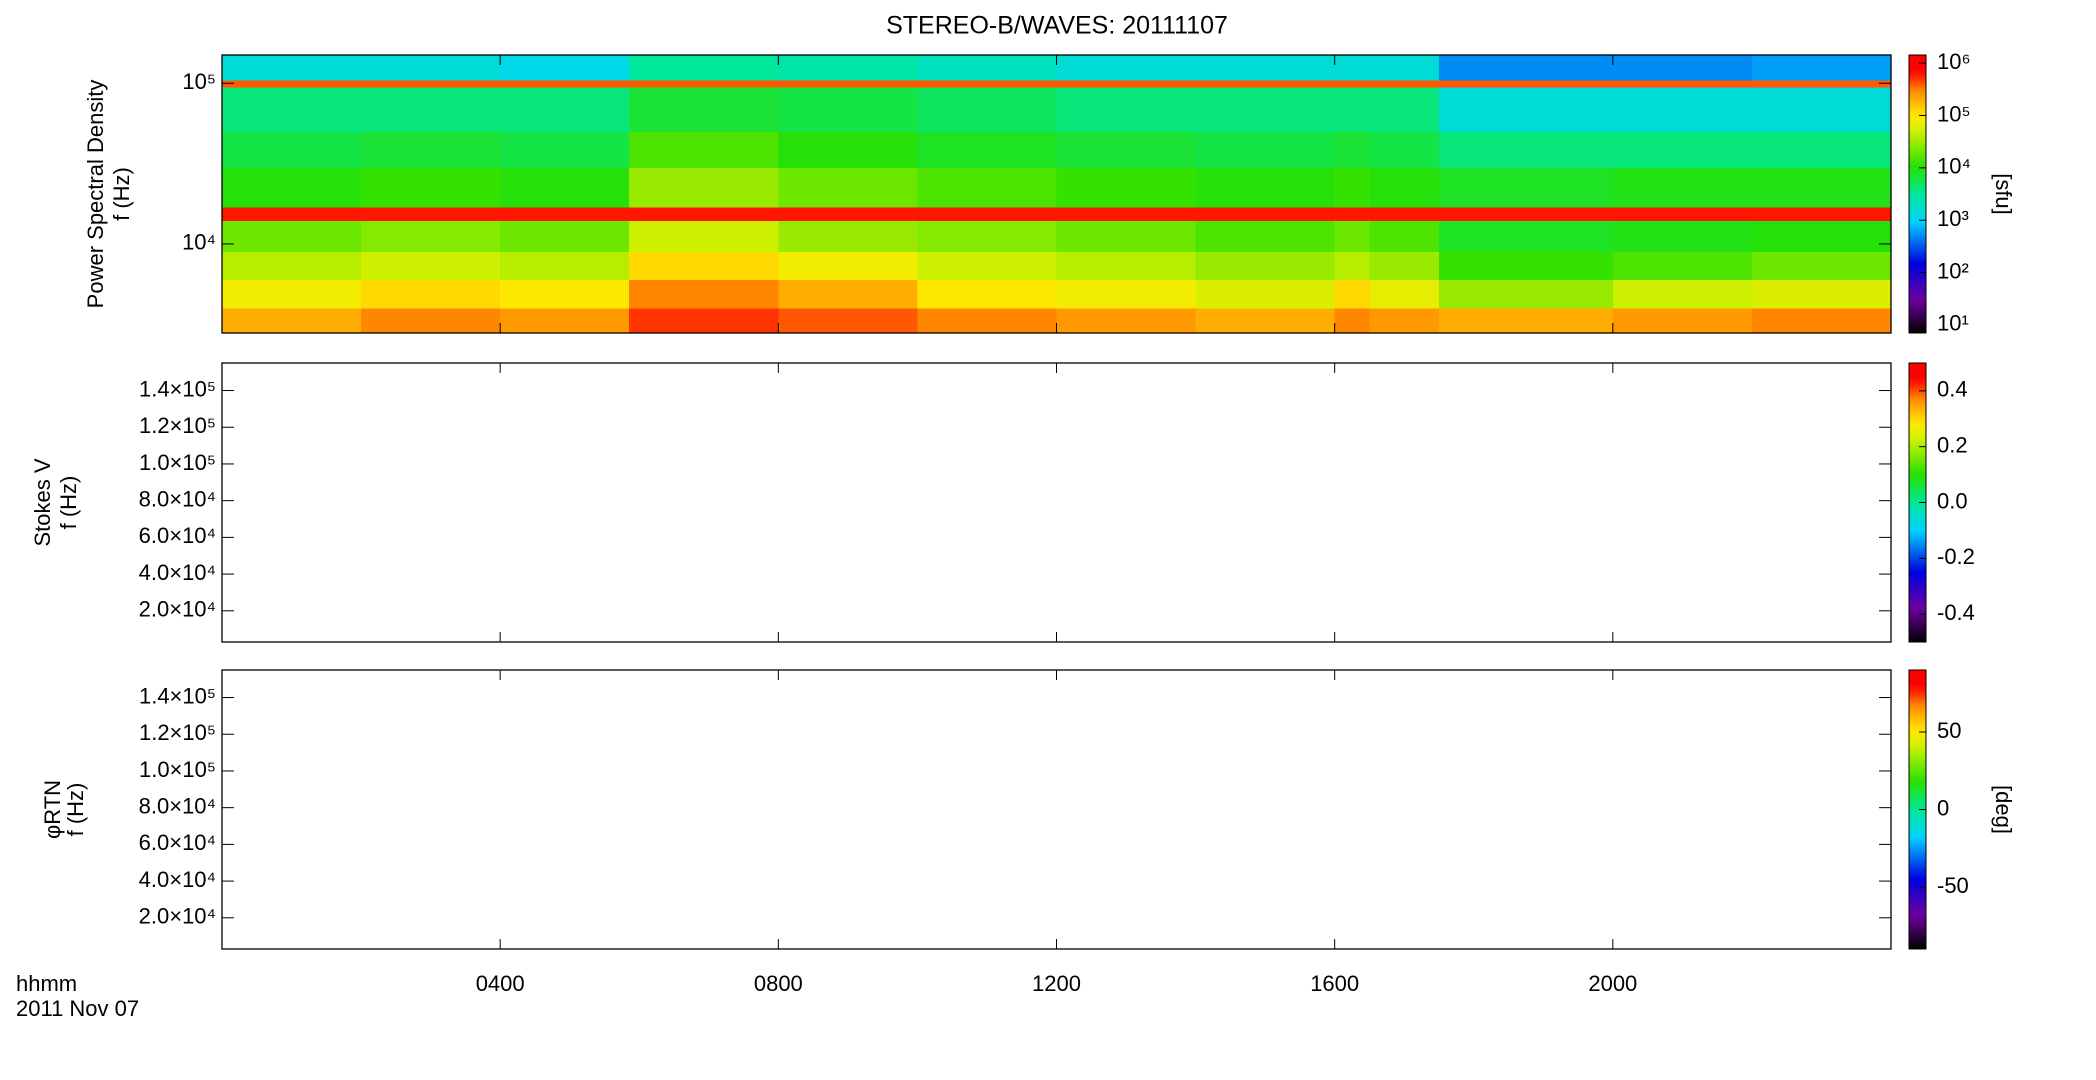 This screenshot has width=2096, height=1080. What do you see at coordinates (1057, 26) in the screenshot?
I see `chart-title: STEREO-B/WAVES: 20111107` at bounding box center [1057, 26].